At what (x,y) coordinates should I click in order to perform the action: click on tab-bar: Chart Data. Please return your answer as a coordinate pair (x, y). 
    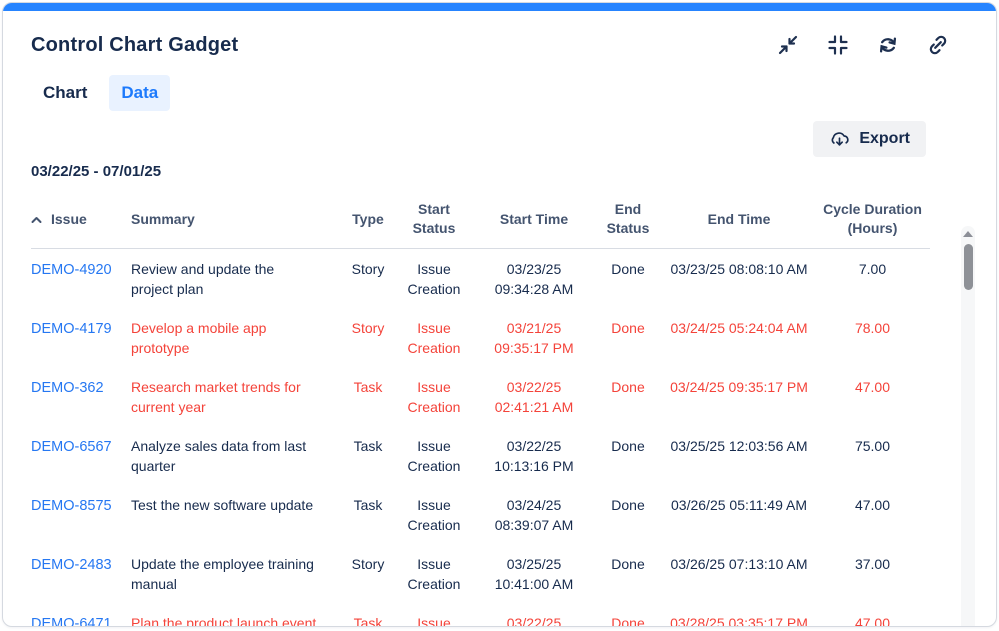
    Looking at the image, I should click on (499, 84).